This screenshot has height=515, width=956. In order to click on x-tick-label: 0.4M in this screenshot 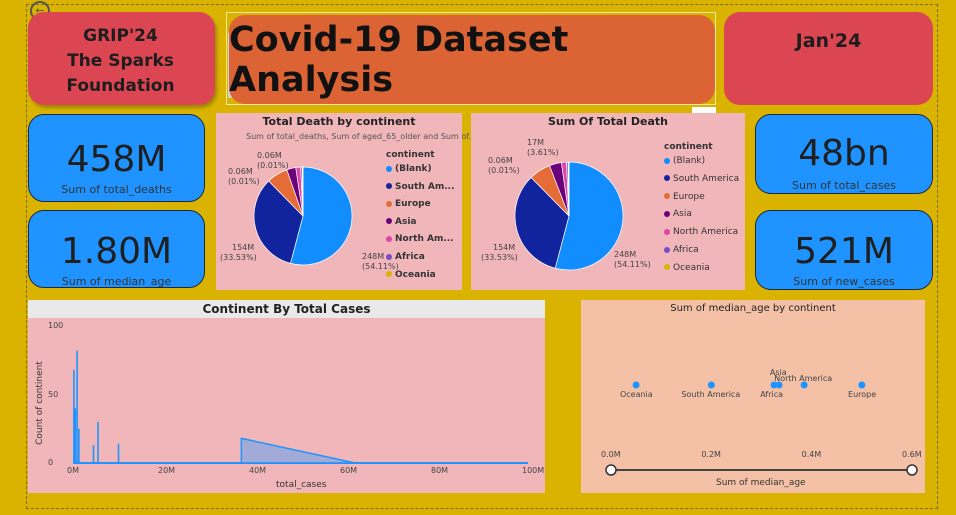, I will do `click(811, 454)`.